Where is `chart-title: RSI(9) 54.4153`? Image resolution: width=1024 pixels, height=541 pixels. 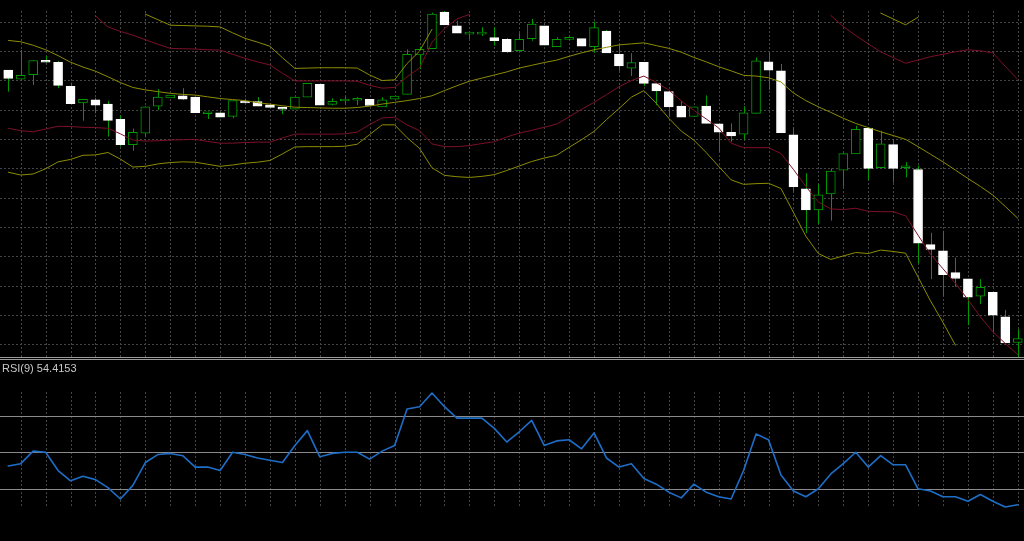 chart-title: RSI(9) 54.4153 is located at coordinates (39, 368).